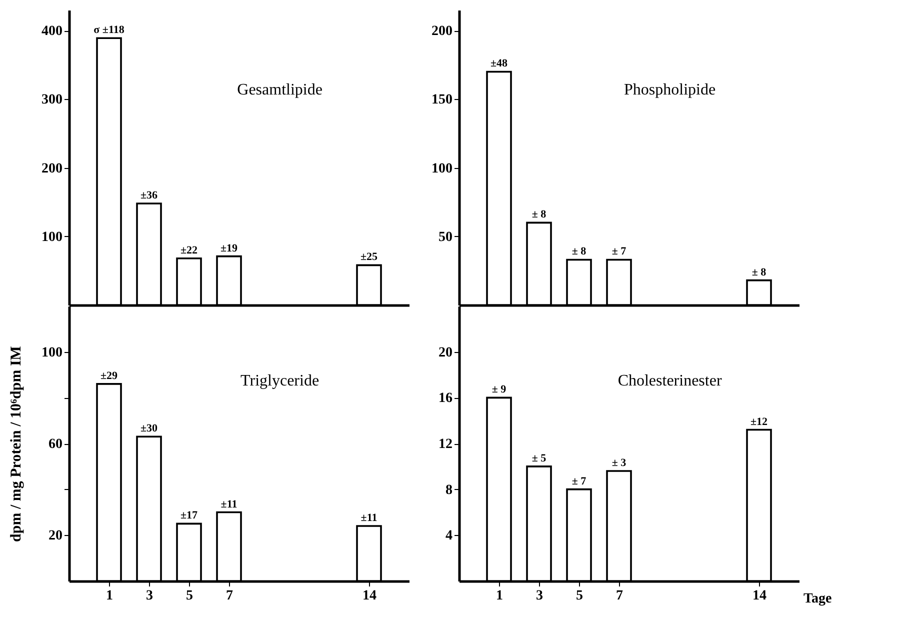 Image resolution: width=900 pixels, height=637 pixels. What do you see at coordinates (449, 536) in the screenshot?
I see `y-tick-label: 4` at bounding box center [449, 536].